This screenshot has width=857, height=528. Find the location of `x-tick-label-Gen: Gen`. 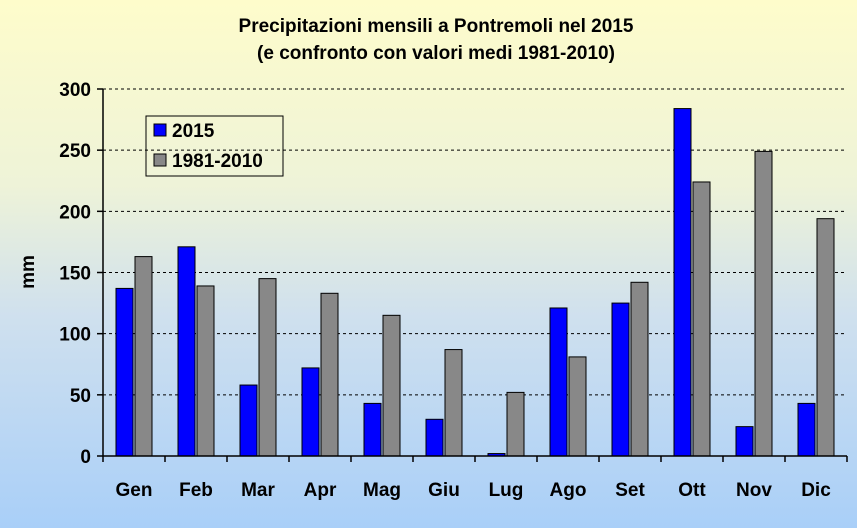

x-tick-label-Gen: Gen is located at coordinates (134, 490).